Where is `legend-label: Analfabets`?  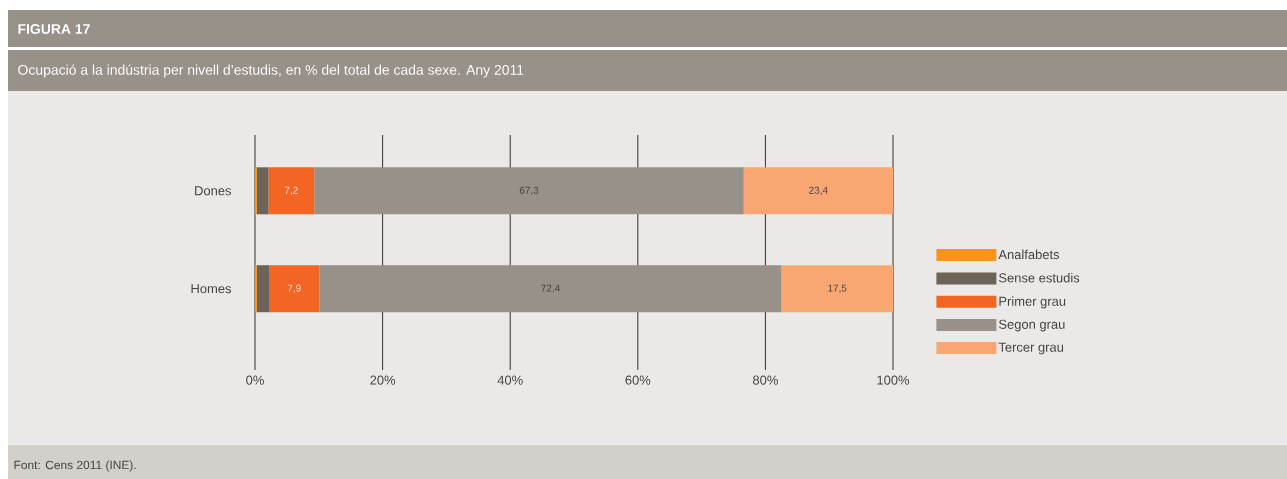
legend-label: Analfabets is located at coordinates (1029, 254).